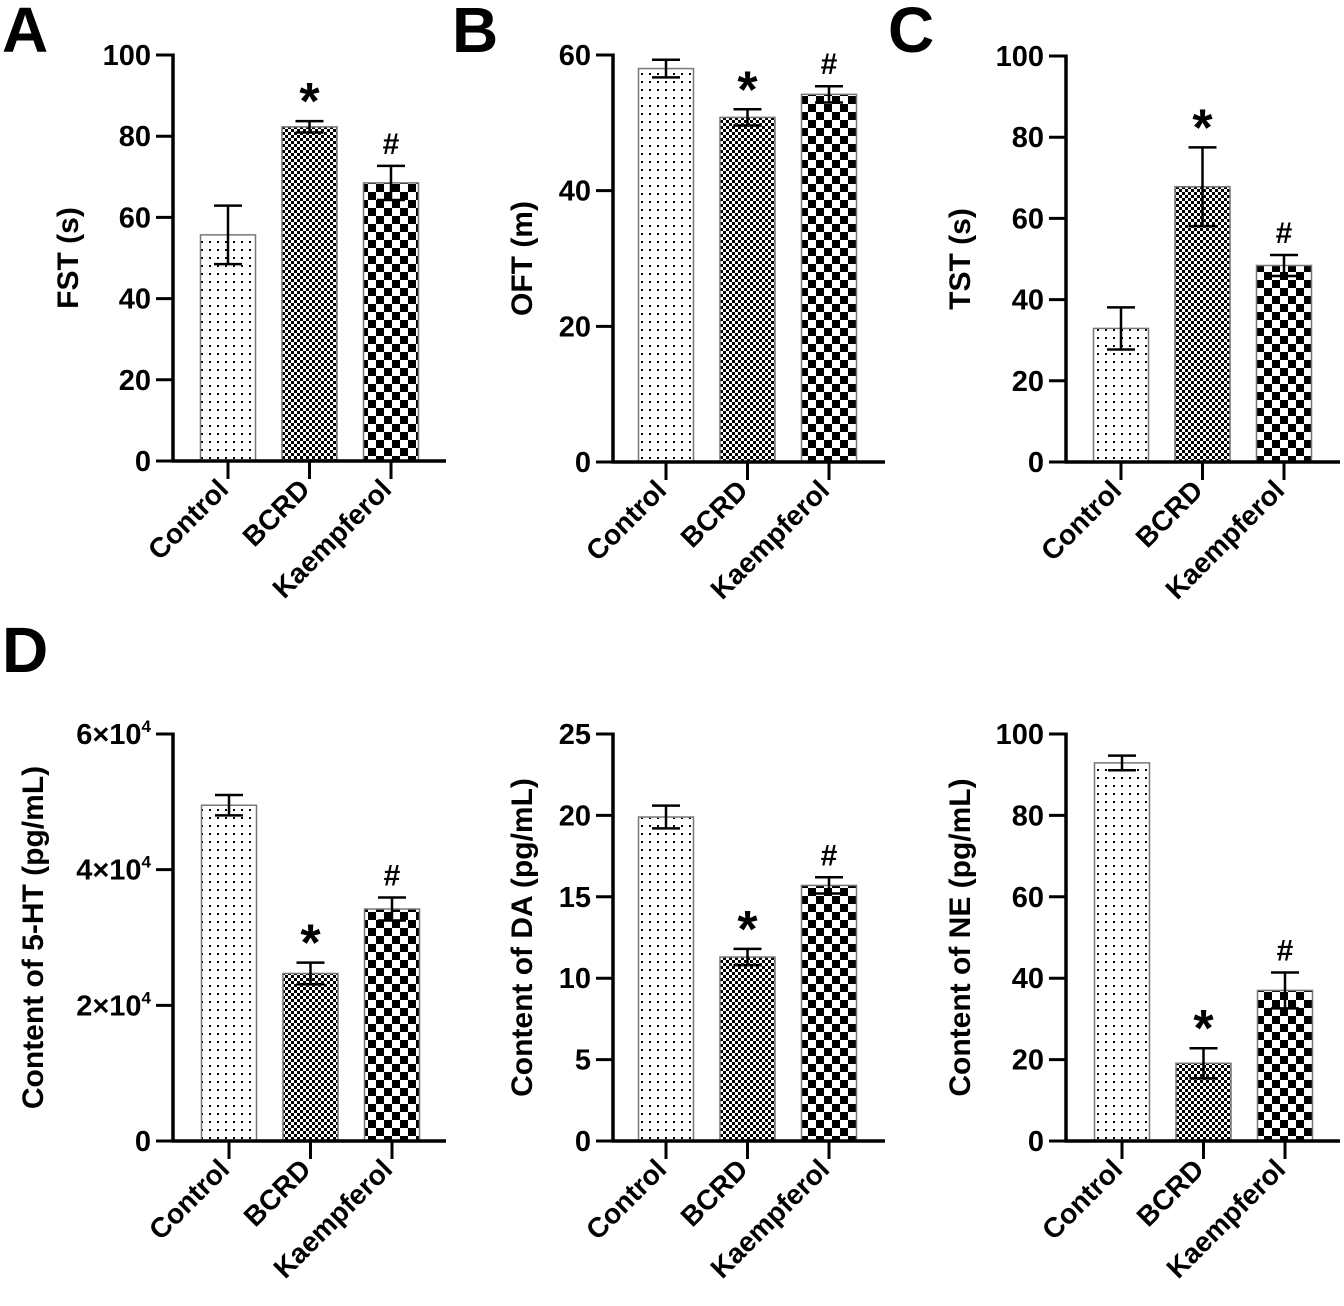 The width and height of the screenshot is (1344, 1306). What do you see at coordinates (113, 1005) in the screenshot?
I see `y-tick-label: 2×10⁴` at bounding box center [113, 1005].